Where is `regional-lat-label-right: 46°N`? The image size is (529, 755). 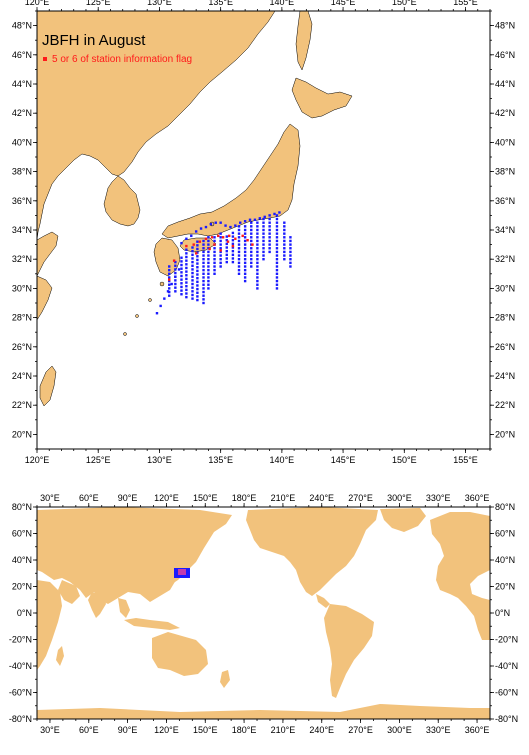
regional-lat-label-right: 46°N is located at coordinates (505, 55).